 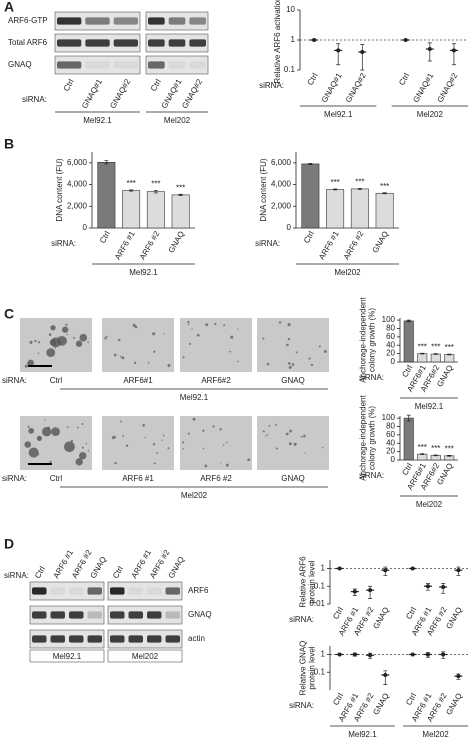 What do you see at coordinates (77, 184) in the screenshot?
I see `y-tick-label: 4,000` at bounding box center [77, 184].